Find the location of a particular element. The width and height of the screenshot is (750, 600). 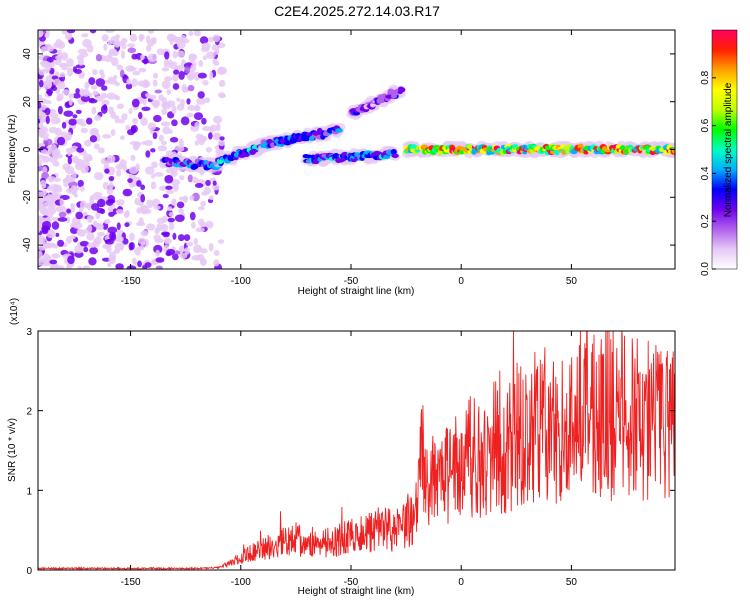

bottom-x-tick-label: -150 is located at coordinates (131, 582).